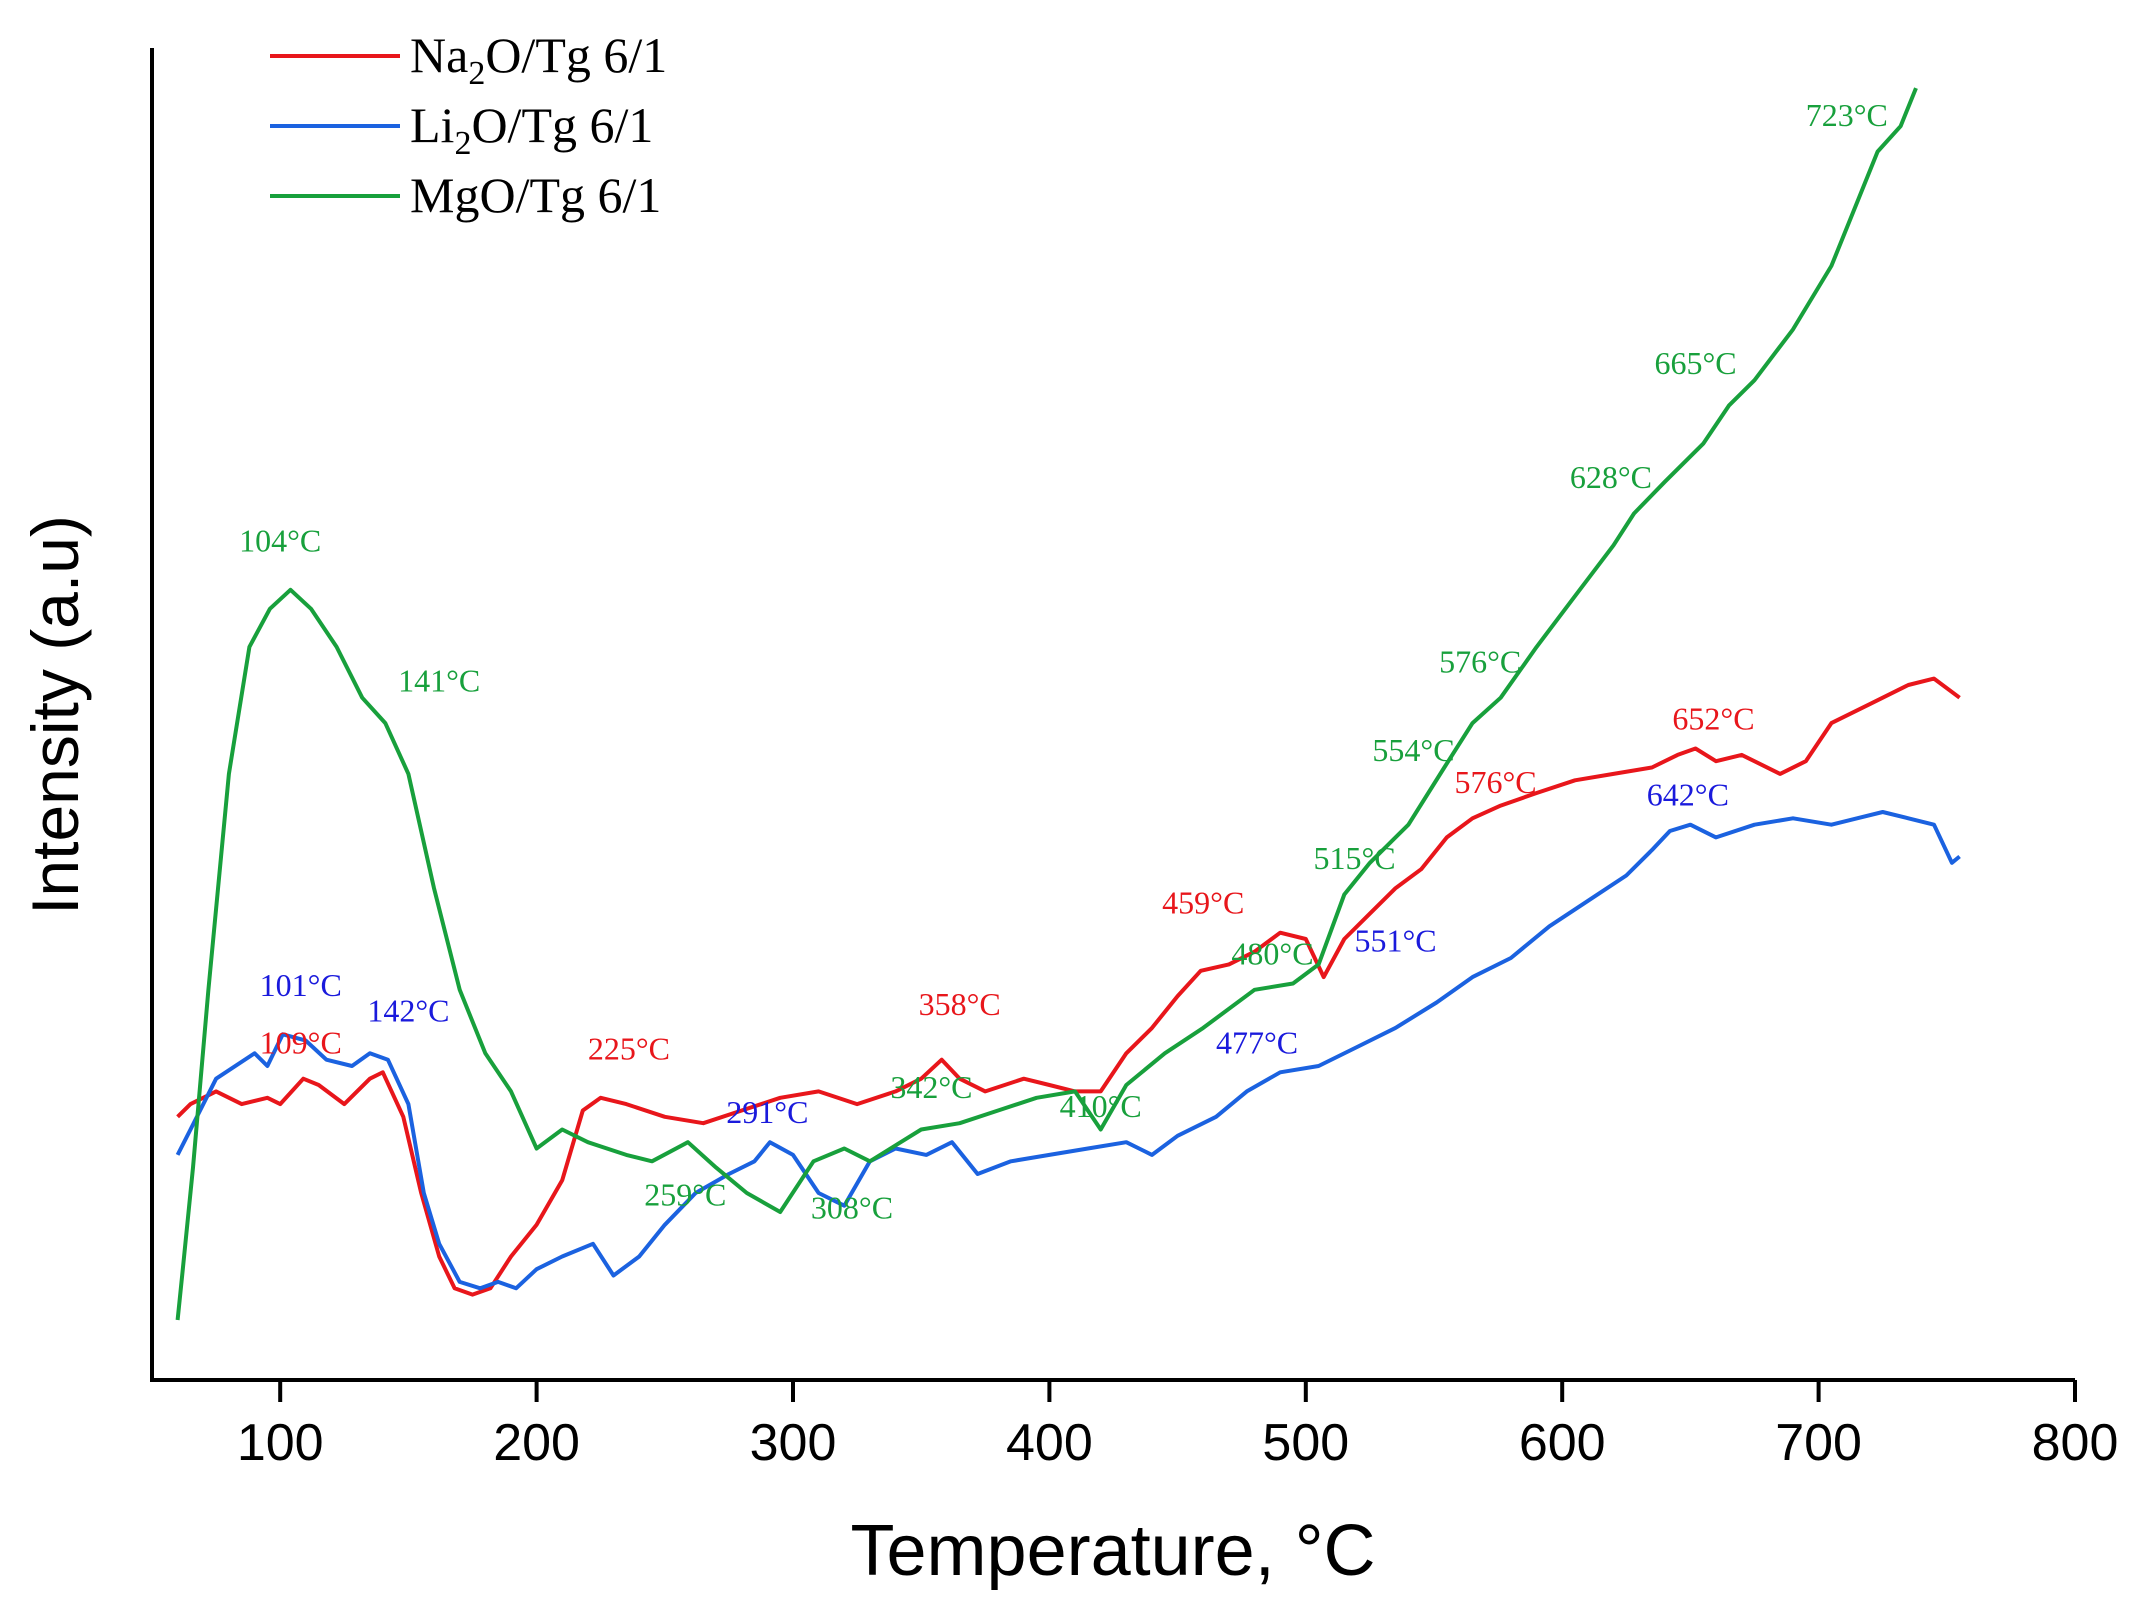 This screenshot has height=1597, width=2140. I want to click on peak-label-12: 723°C, so click(1847, 115).